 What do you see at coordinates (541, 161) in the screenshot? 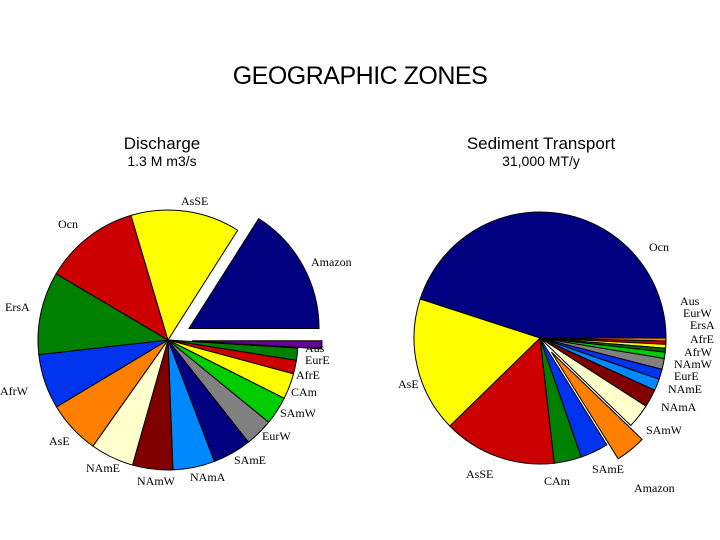
I see `sediment-chart-subtitle: 31,000 MT/y` at bounding box center [541, 161].